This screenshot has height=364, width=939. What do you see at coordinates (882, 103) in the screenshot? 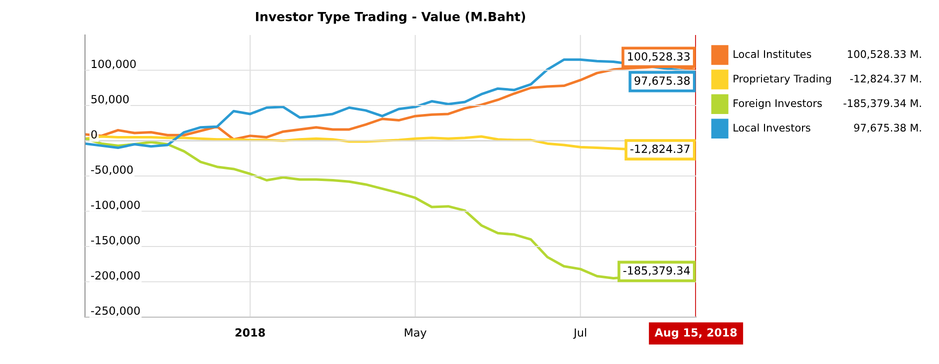
I see `text: -185,379.34 M.` at bounding box center [882, 103].